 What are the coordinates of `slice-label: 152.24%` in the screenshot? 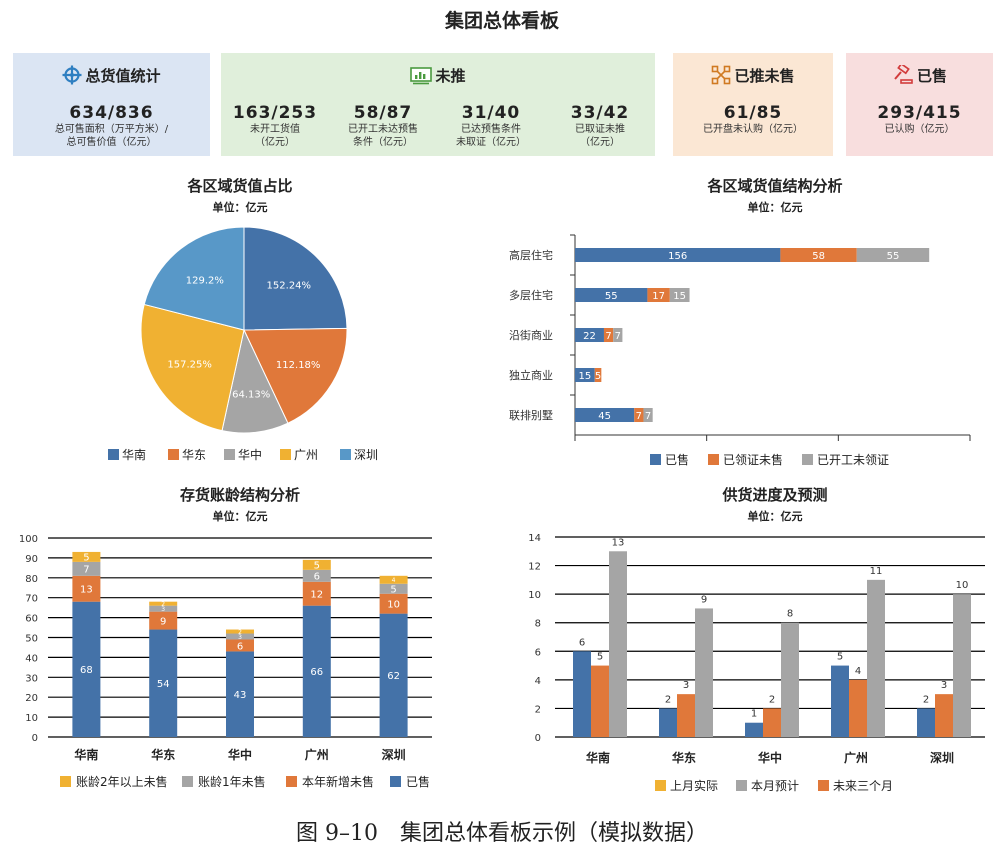 It's located at (289, 285).